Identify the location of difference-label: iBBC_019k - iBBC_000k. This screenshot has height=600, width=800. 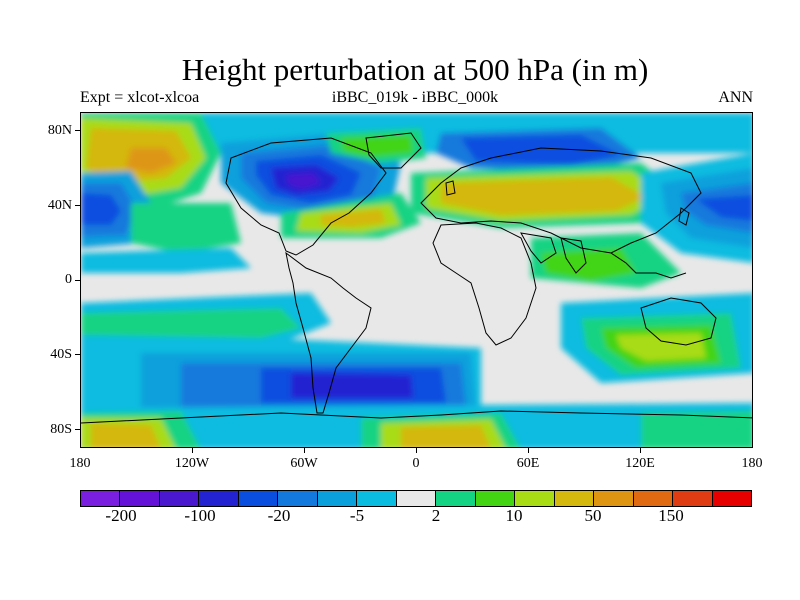
(415, 97).